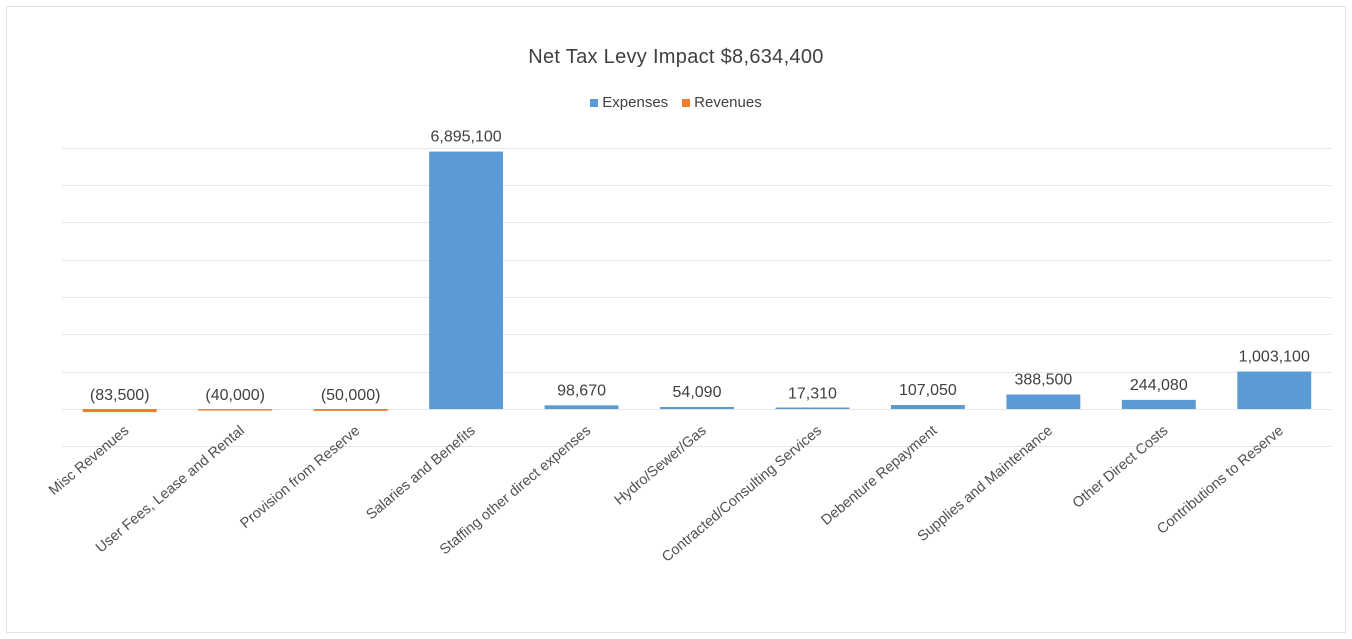 Image resolution: width=1352 pixels, height=639 pixels. Describe the element at coordinates (1274, 357) in the screenshot. I see `data-label: 1,003,100` at that location.